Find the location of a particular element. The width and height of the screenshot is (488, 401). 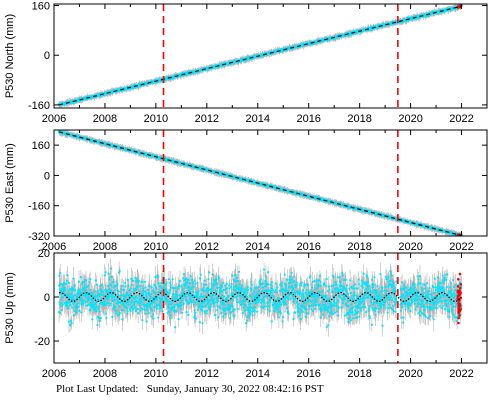

recent-observations is located at coordinates (459, 6).